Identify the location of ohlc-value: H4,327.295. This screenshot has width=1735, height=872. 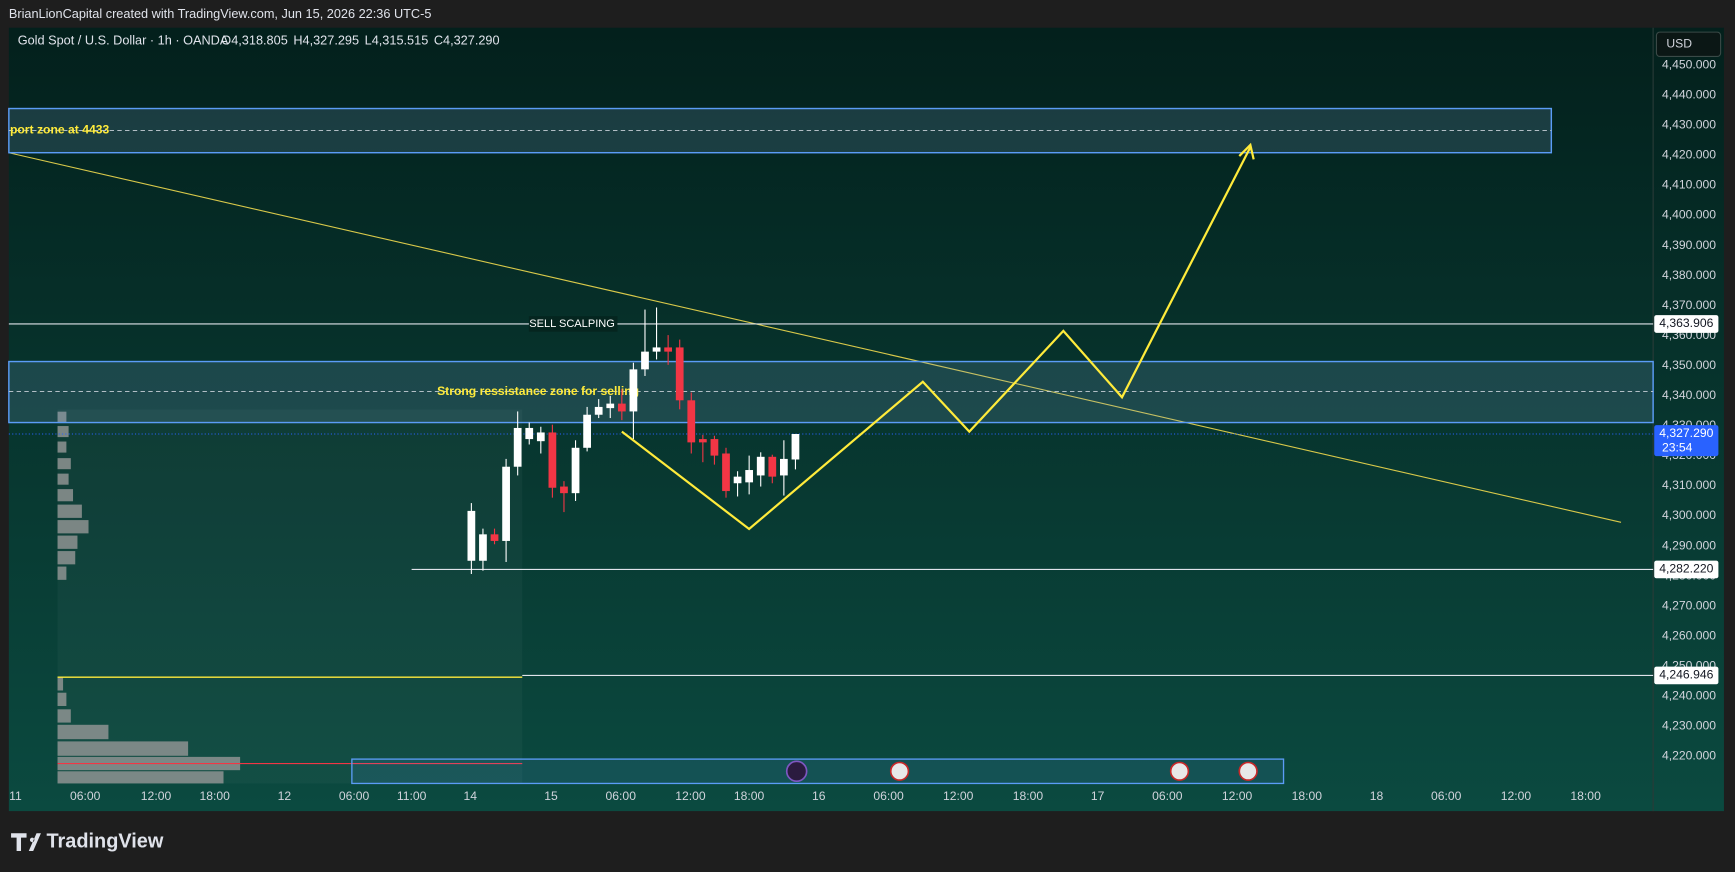
(326, 39).